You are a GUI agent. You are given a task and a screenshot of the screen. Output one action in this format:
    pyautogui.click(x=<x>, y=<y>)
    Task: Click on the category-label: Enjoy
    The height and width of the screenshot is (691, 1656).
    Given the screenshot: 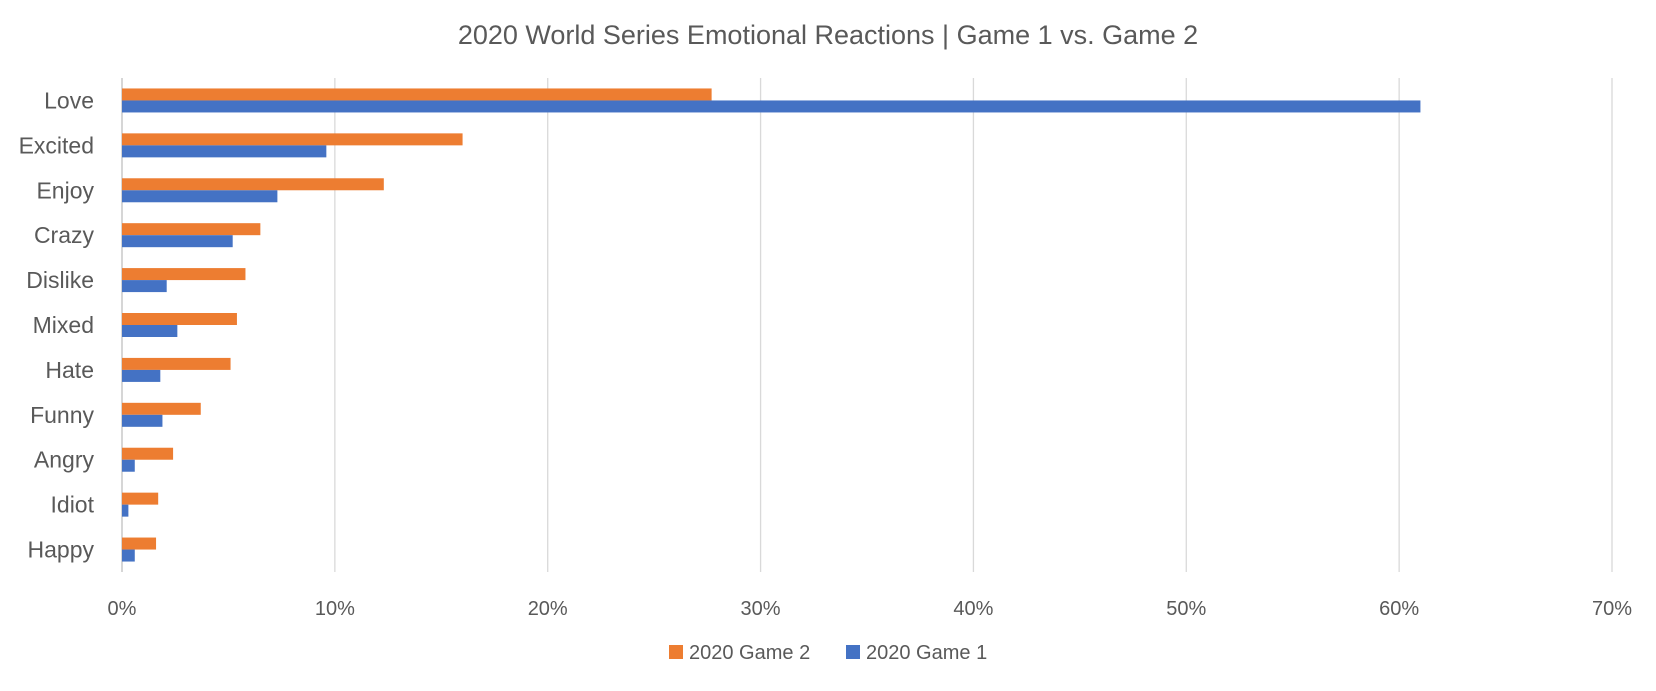 What is the action you would take?
    pyautogui.click(x=65, y=190)
    